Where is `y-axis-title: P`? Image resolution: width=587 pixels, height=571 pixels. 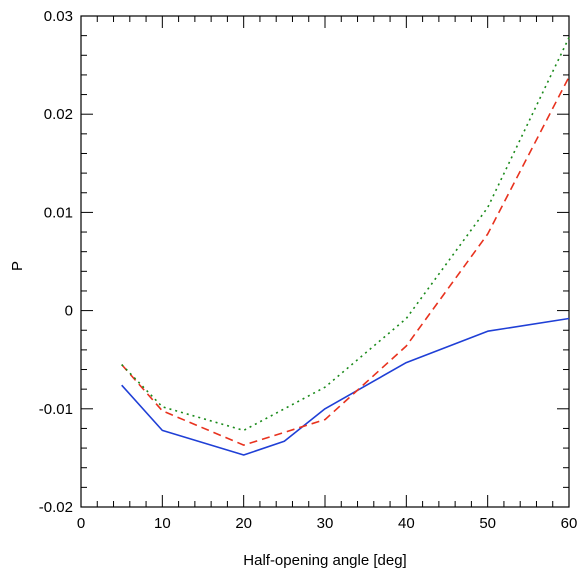 y-axis-title: P is located at coordinates (17, 266).